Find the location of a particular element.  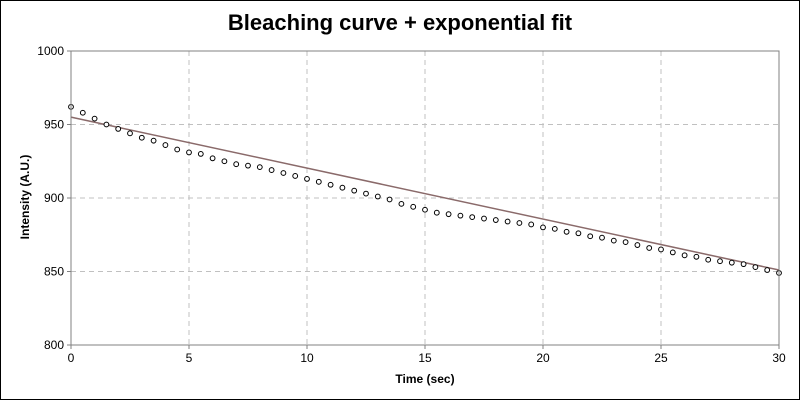

x-tick-label: 20 is located at coordinates (543, 358).